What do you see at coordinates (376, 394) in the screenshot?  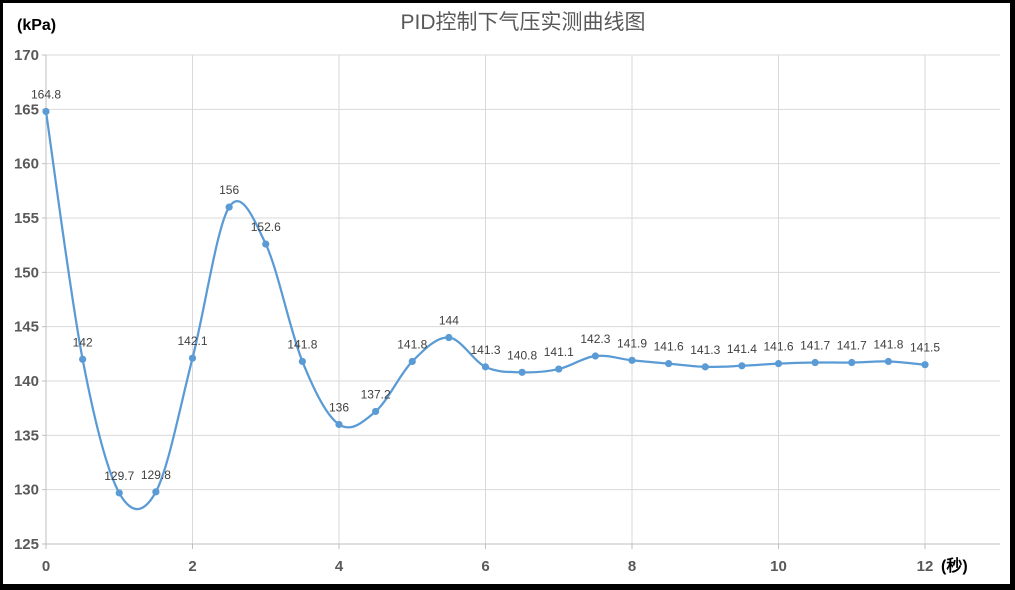 I see `data-label: 137.2` at bounding box center [376, 394].